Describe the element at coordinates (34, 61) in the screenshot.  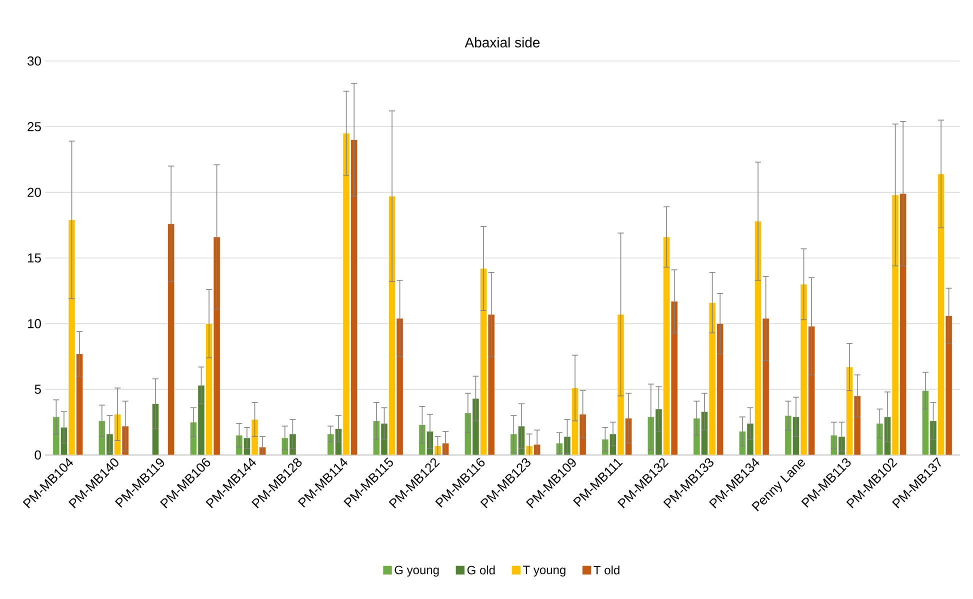
I see `y-tick-label: 30` at that location.